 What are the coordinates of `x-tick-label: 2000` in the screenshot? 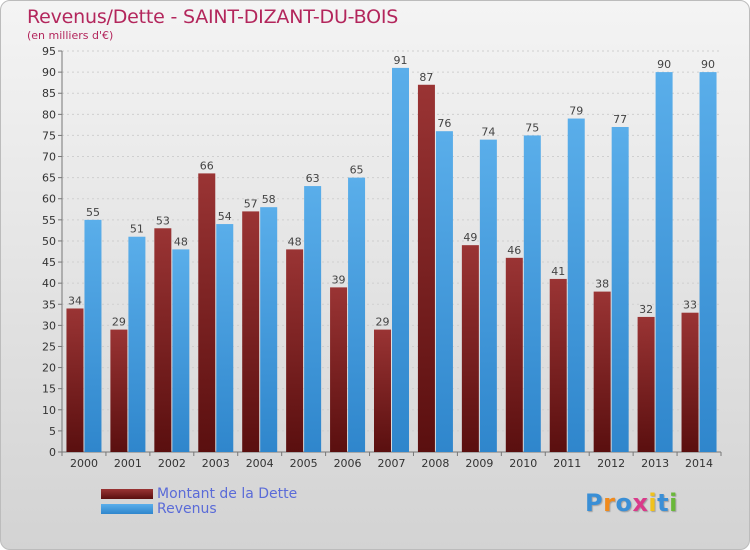 It's located at (84, 463).